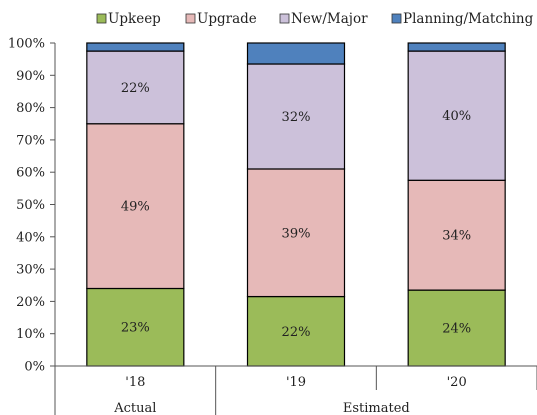  What do you see at coordinates (296, 233) in the screenshot?
I see `data-label: 39%` at bounding box center [296, 233].